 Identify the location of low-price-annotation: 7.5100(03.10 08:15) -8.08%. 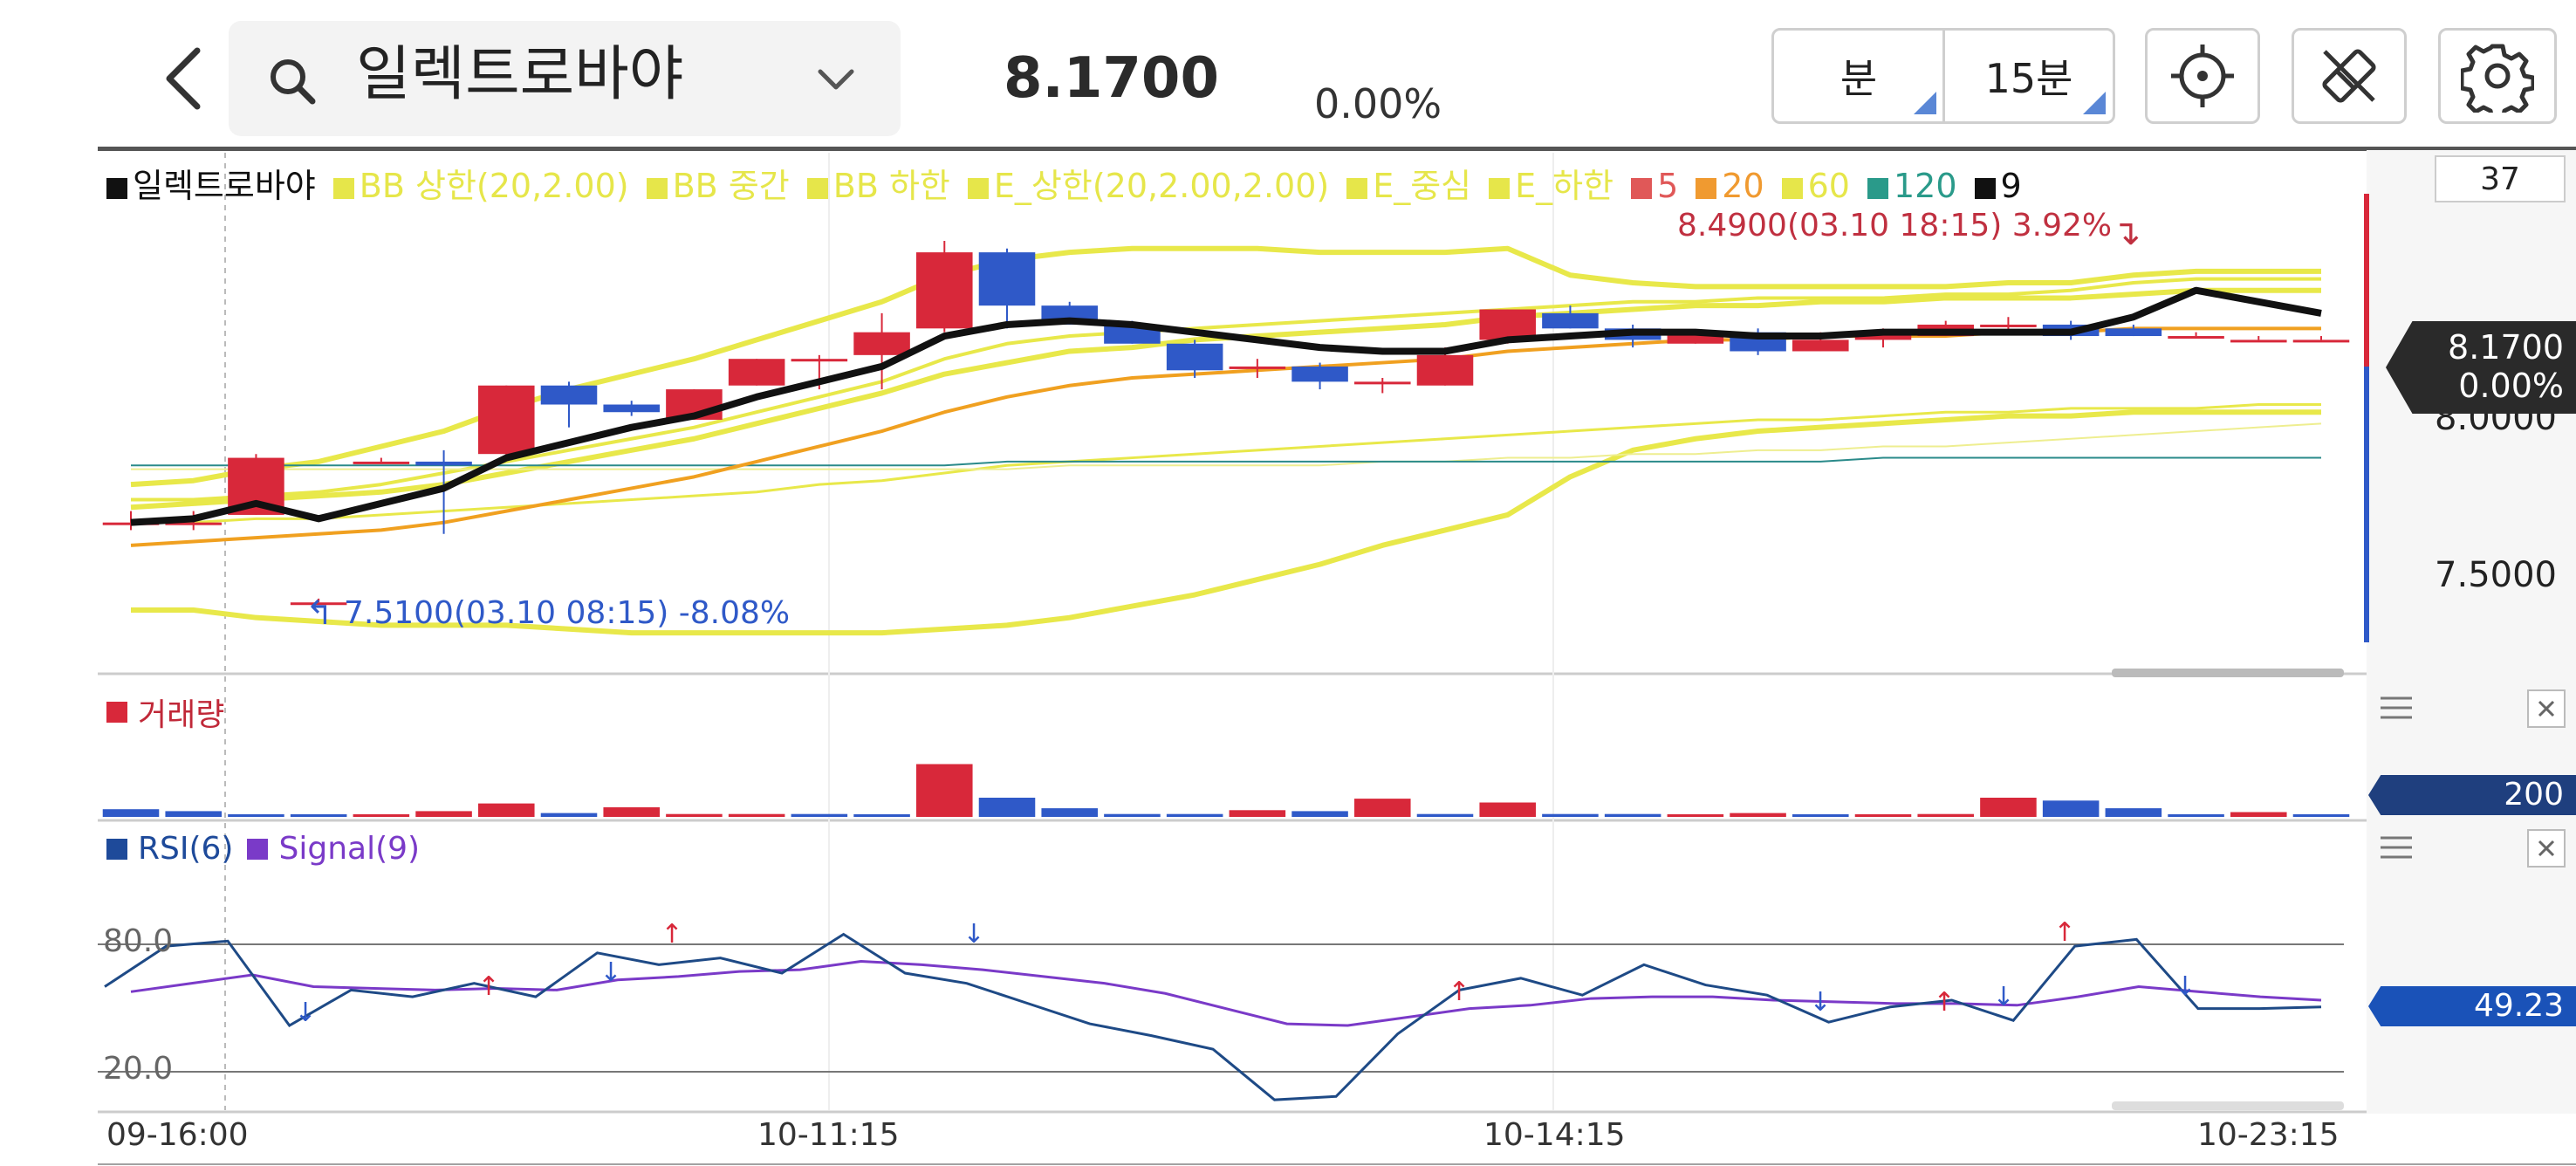
(567, 613).